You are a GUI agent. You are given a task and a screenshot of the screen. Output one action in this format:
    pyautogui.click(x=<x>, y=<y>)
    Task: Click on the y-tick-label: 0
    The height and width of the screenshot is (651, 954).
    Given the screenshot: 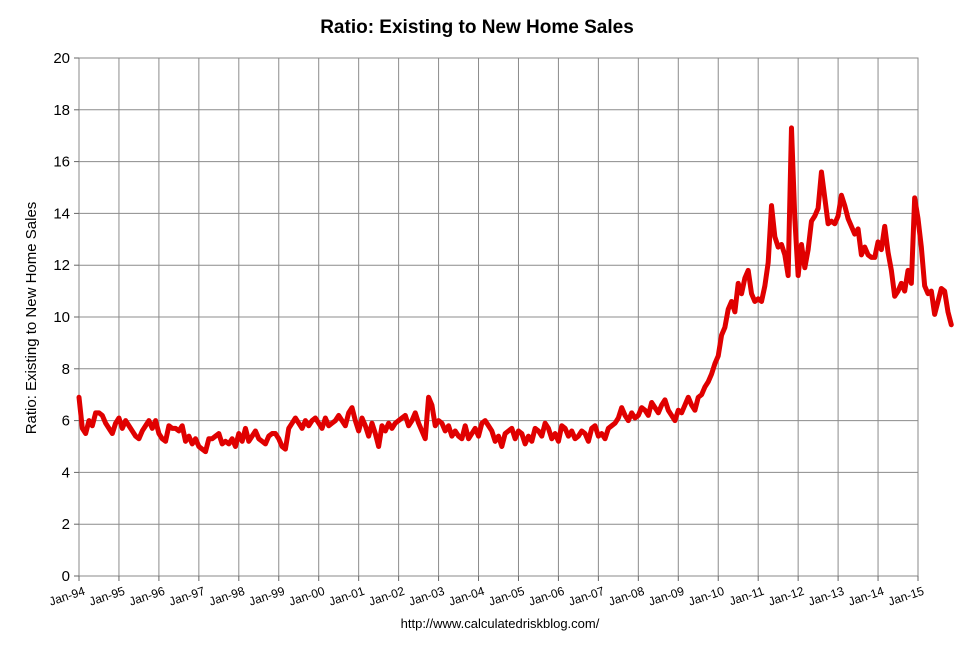 What is the action you would take?
    pyautogui.click(x=66, y=576)
    